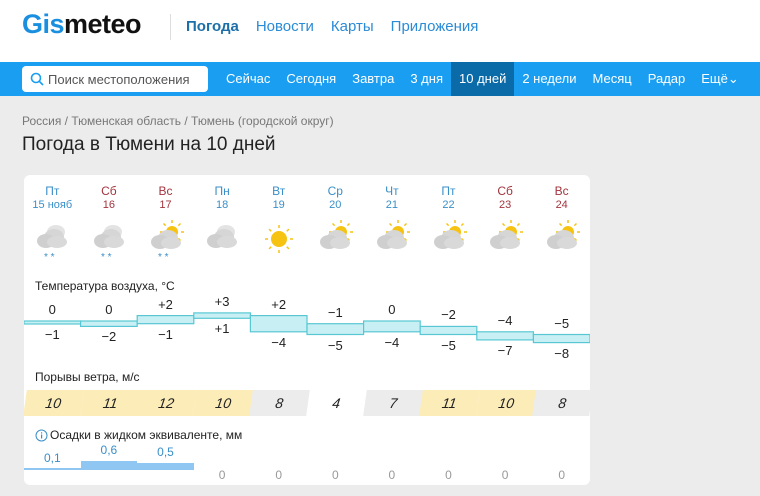 This screenshot has height=496, width=760. What do you see at coordinates (352, 26) in the screenshot?
I see `nav-maps: Карты` at bounding box center [352, 26].